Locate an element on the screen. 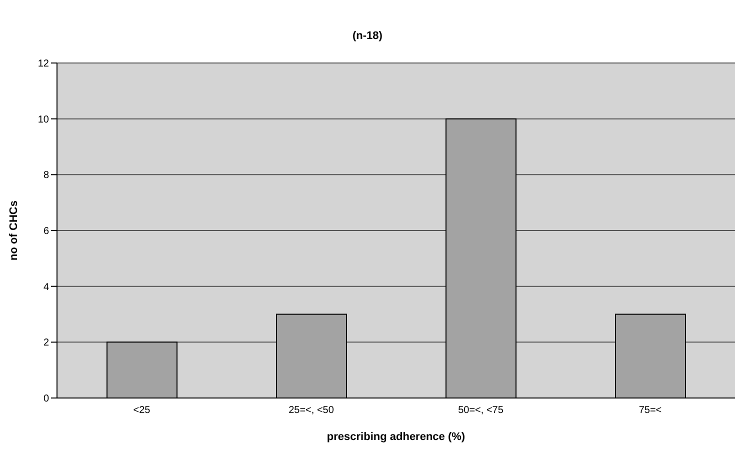 This screenshot has width=735, height=459. y-tick-label: 8 is located at coordinates (46, 176).